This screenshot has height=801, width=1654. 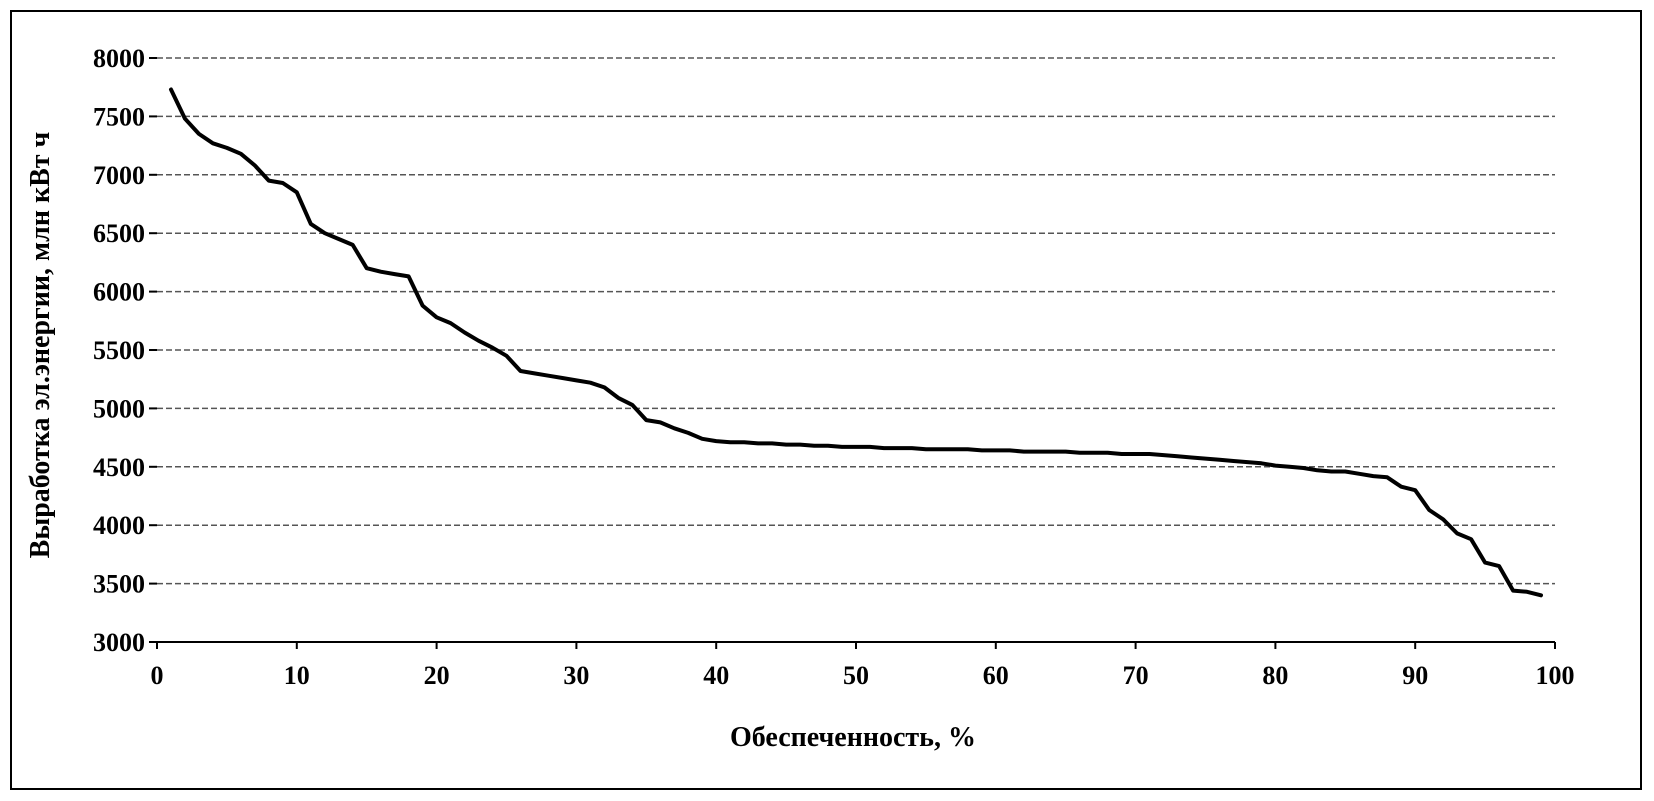 What do you see at coordinates (119, 58) in the screenshot?
I see `y-tick-label: 8000` at bounding box center [119, 58].